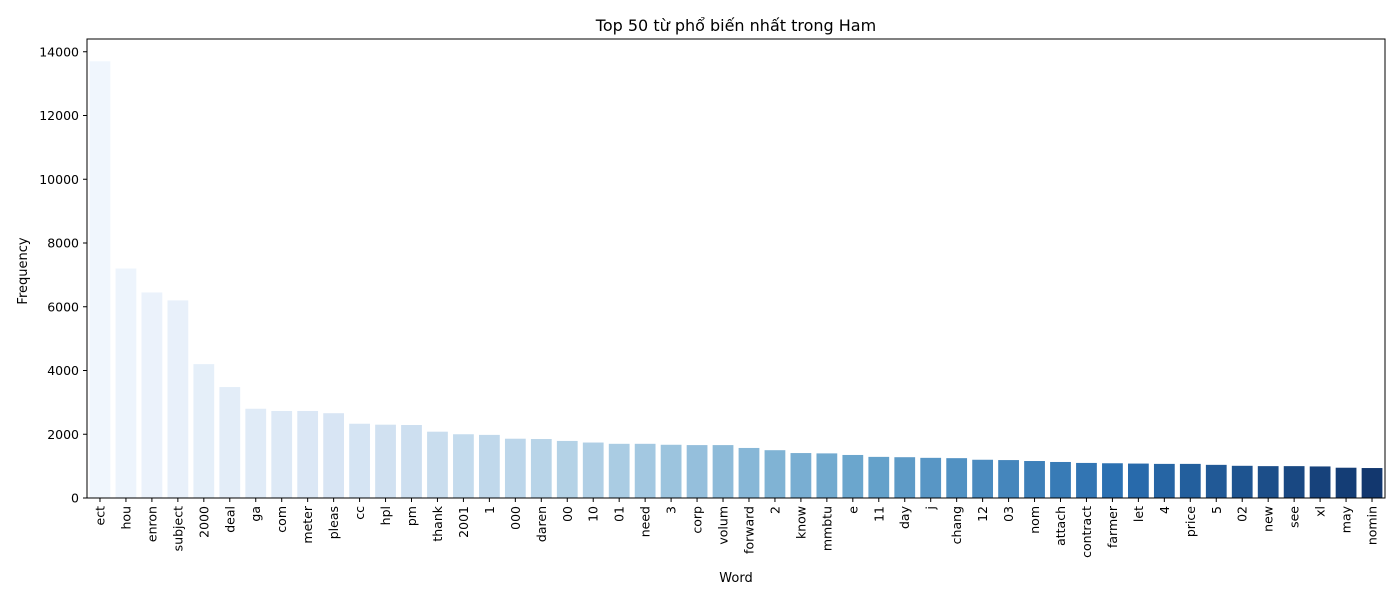 The width and height of the screenshot is (1400, 600). Describe the element at coordinates (515, 518) in the screenshot. I see `x-tick-label: 000` at that location.